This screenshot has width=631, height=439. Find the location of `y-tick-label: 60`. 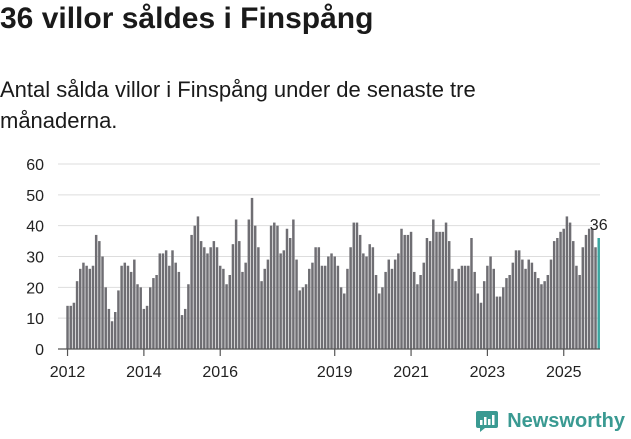

y-tick-label: 60 is located at coordinates (35, 165).